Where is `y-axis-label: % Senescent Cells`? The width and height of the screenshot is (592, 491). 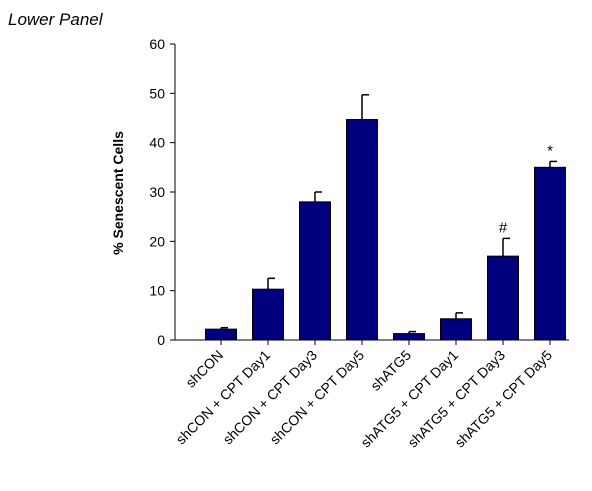 y-axis-label: % Senescent Cells is located at coordinates (118, 193).